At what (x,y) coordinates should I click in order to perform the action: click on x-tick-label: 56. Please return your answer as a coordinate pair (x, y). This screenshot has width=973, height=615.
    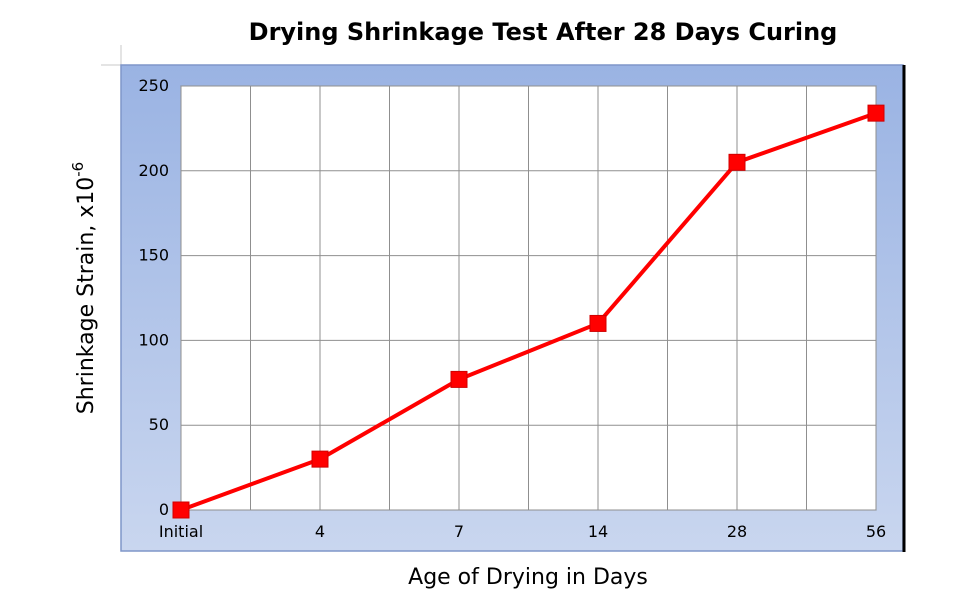
    Looking at the image, I should click on (876, 531).